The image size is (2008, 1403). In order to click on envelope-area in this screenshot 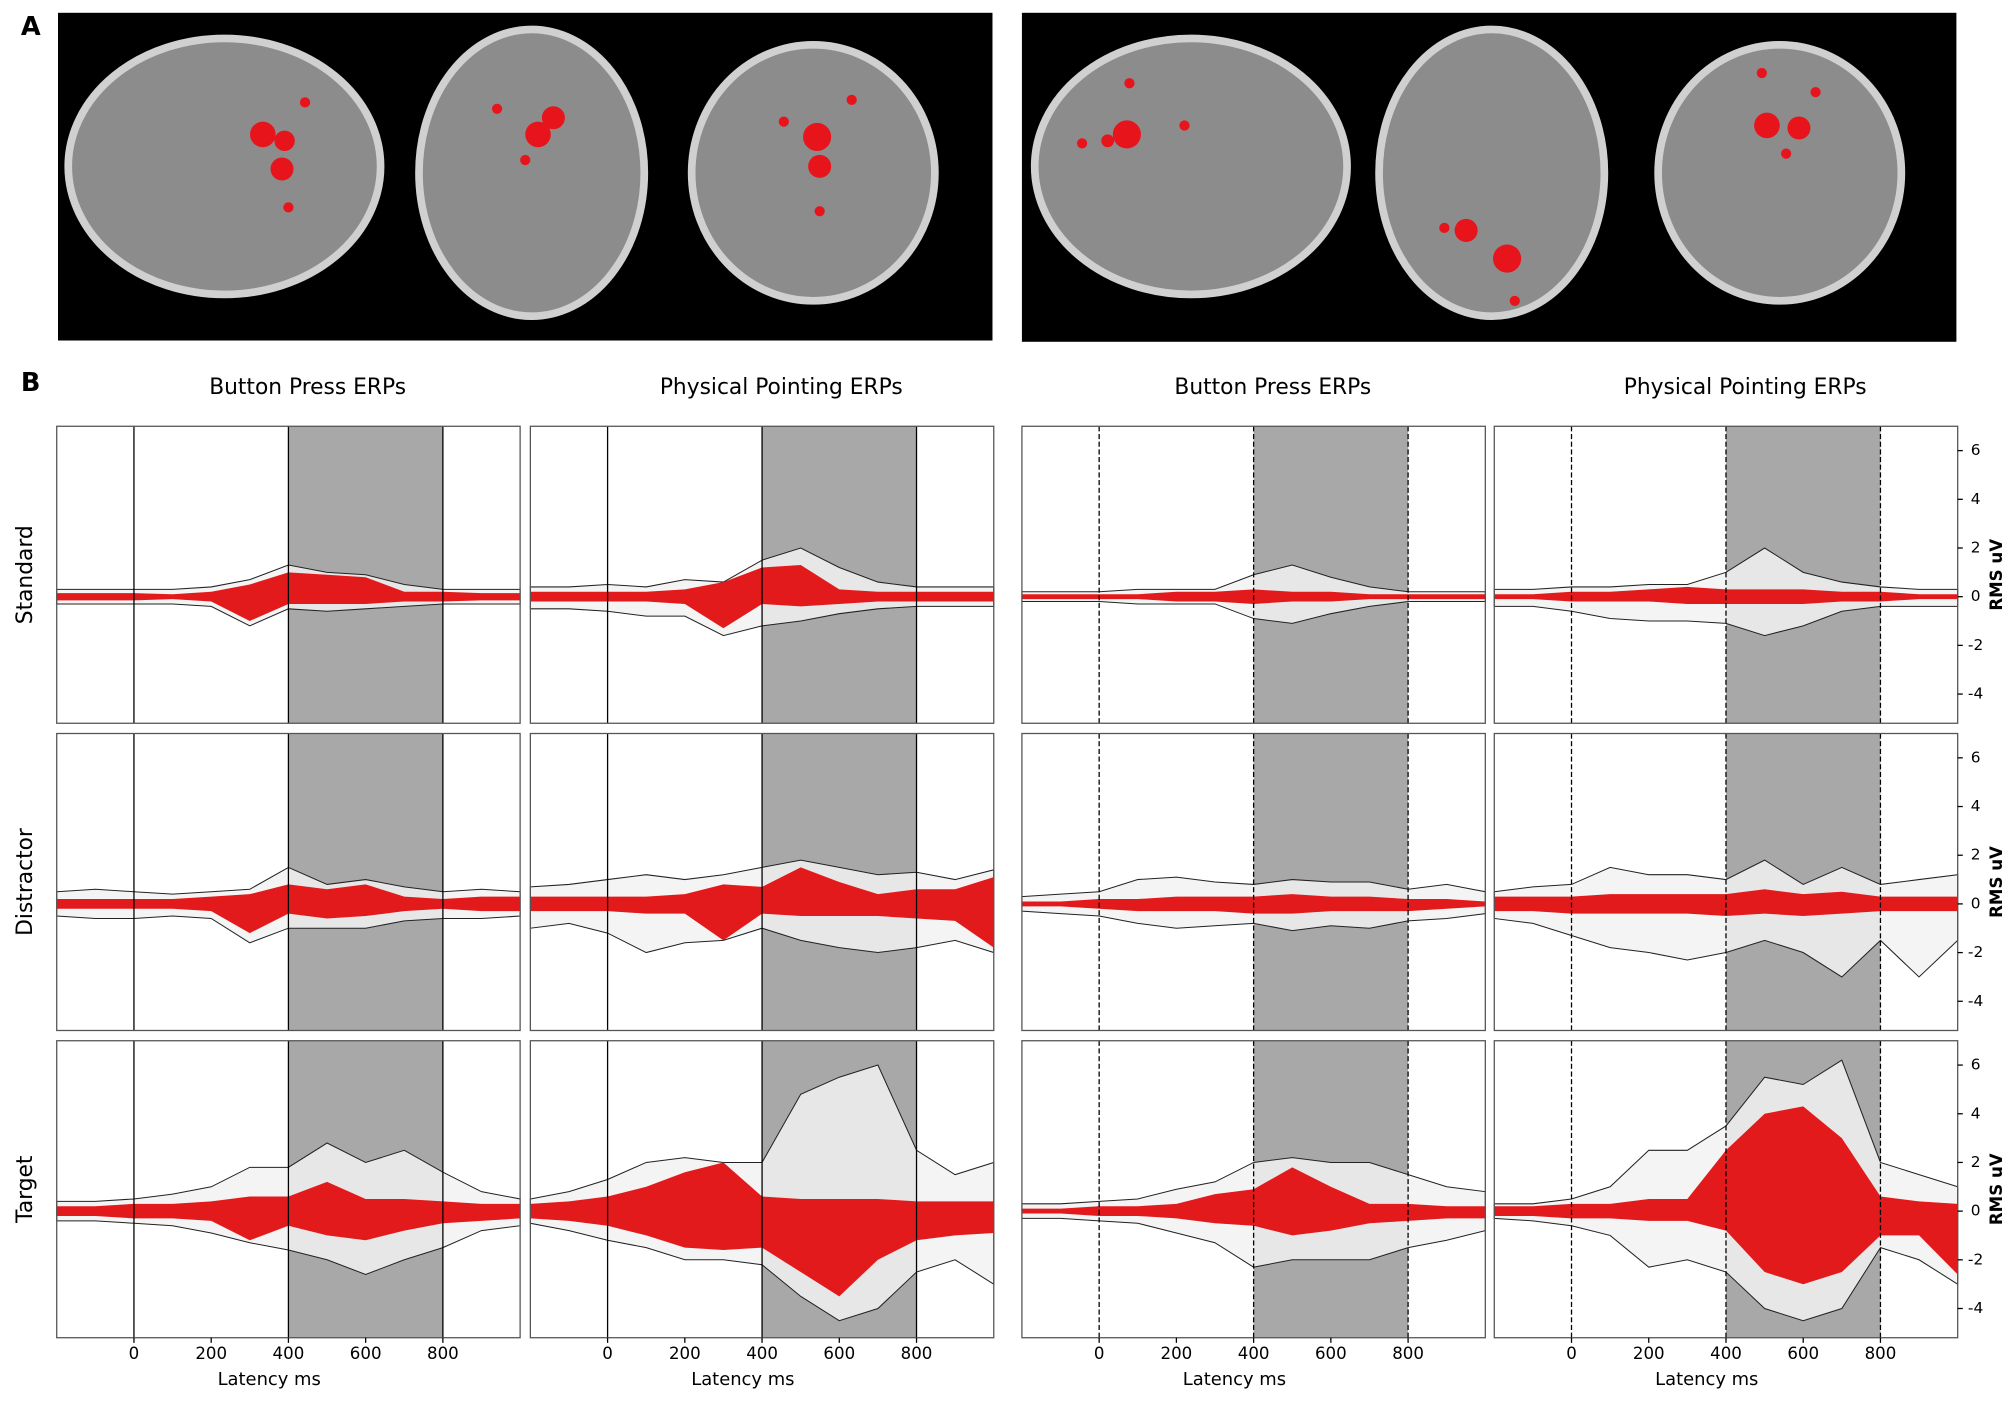, I will do `click(1253, 1201)`.